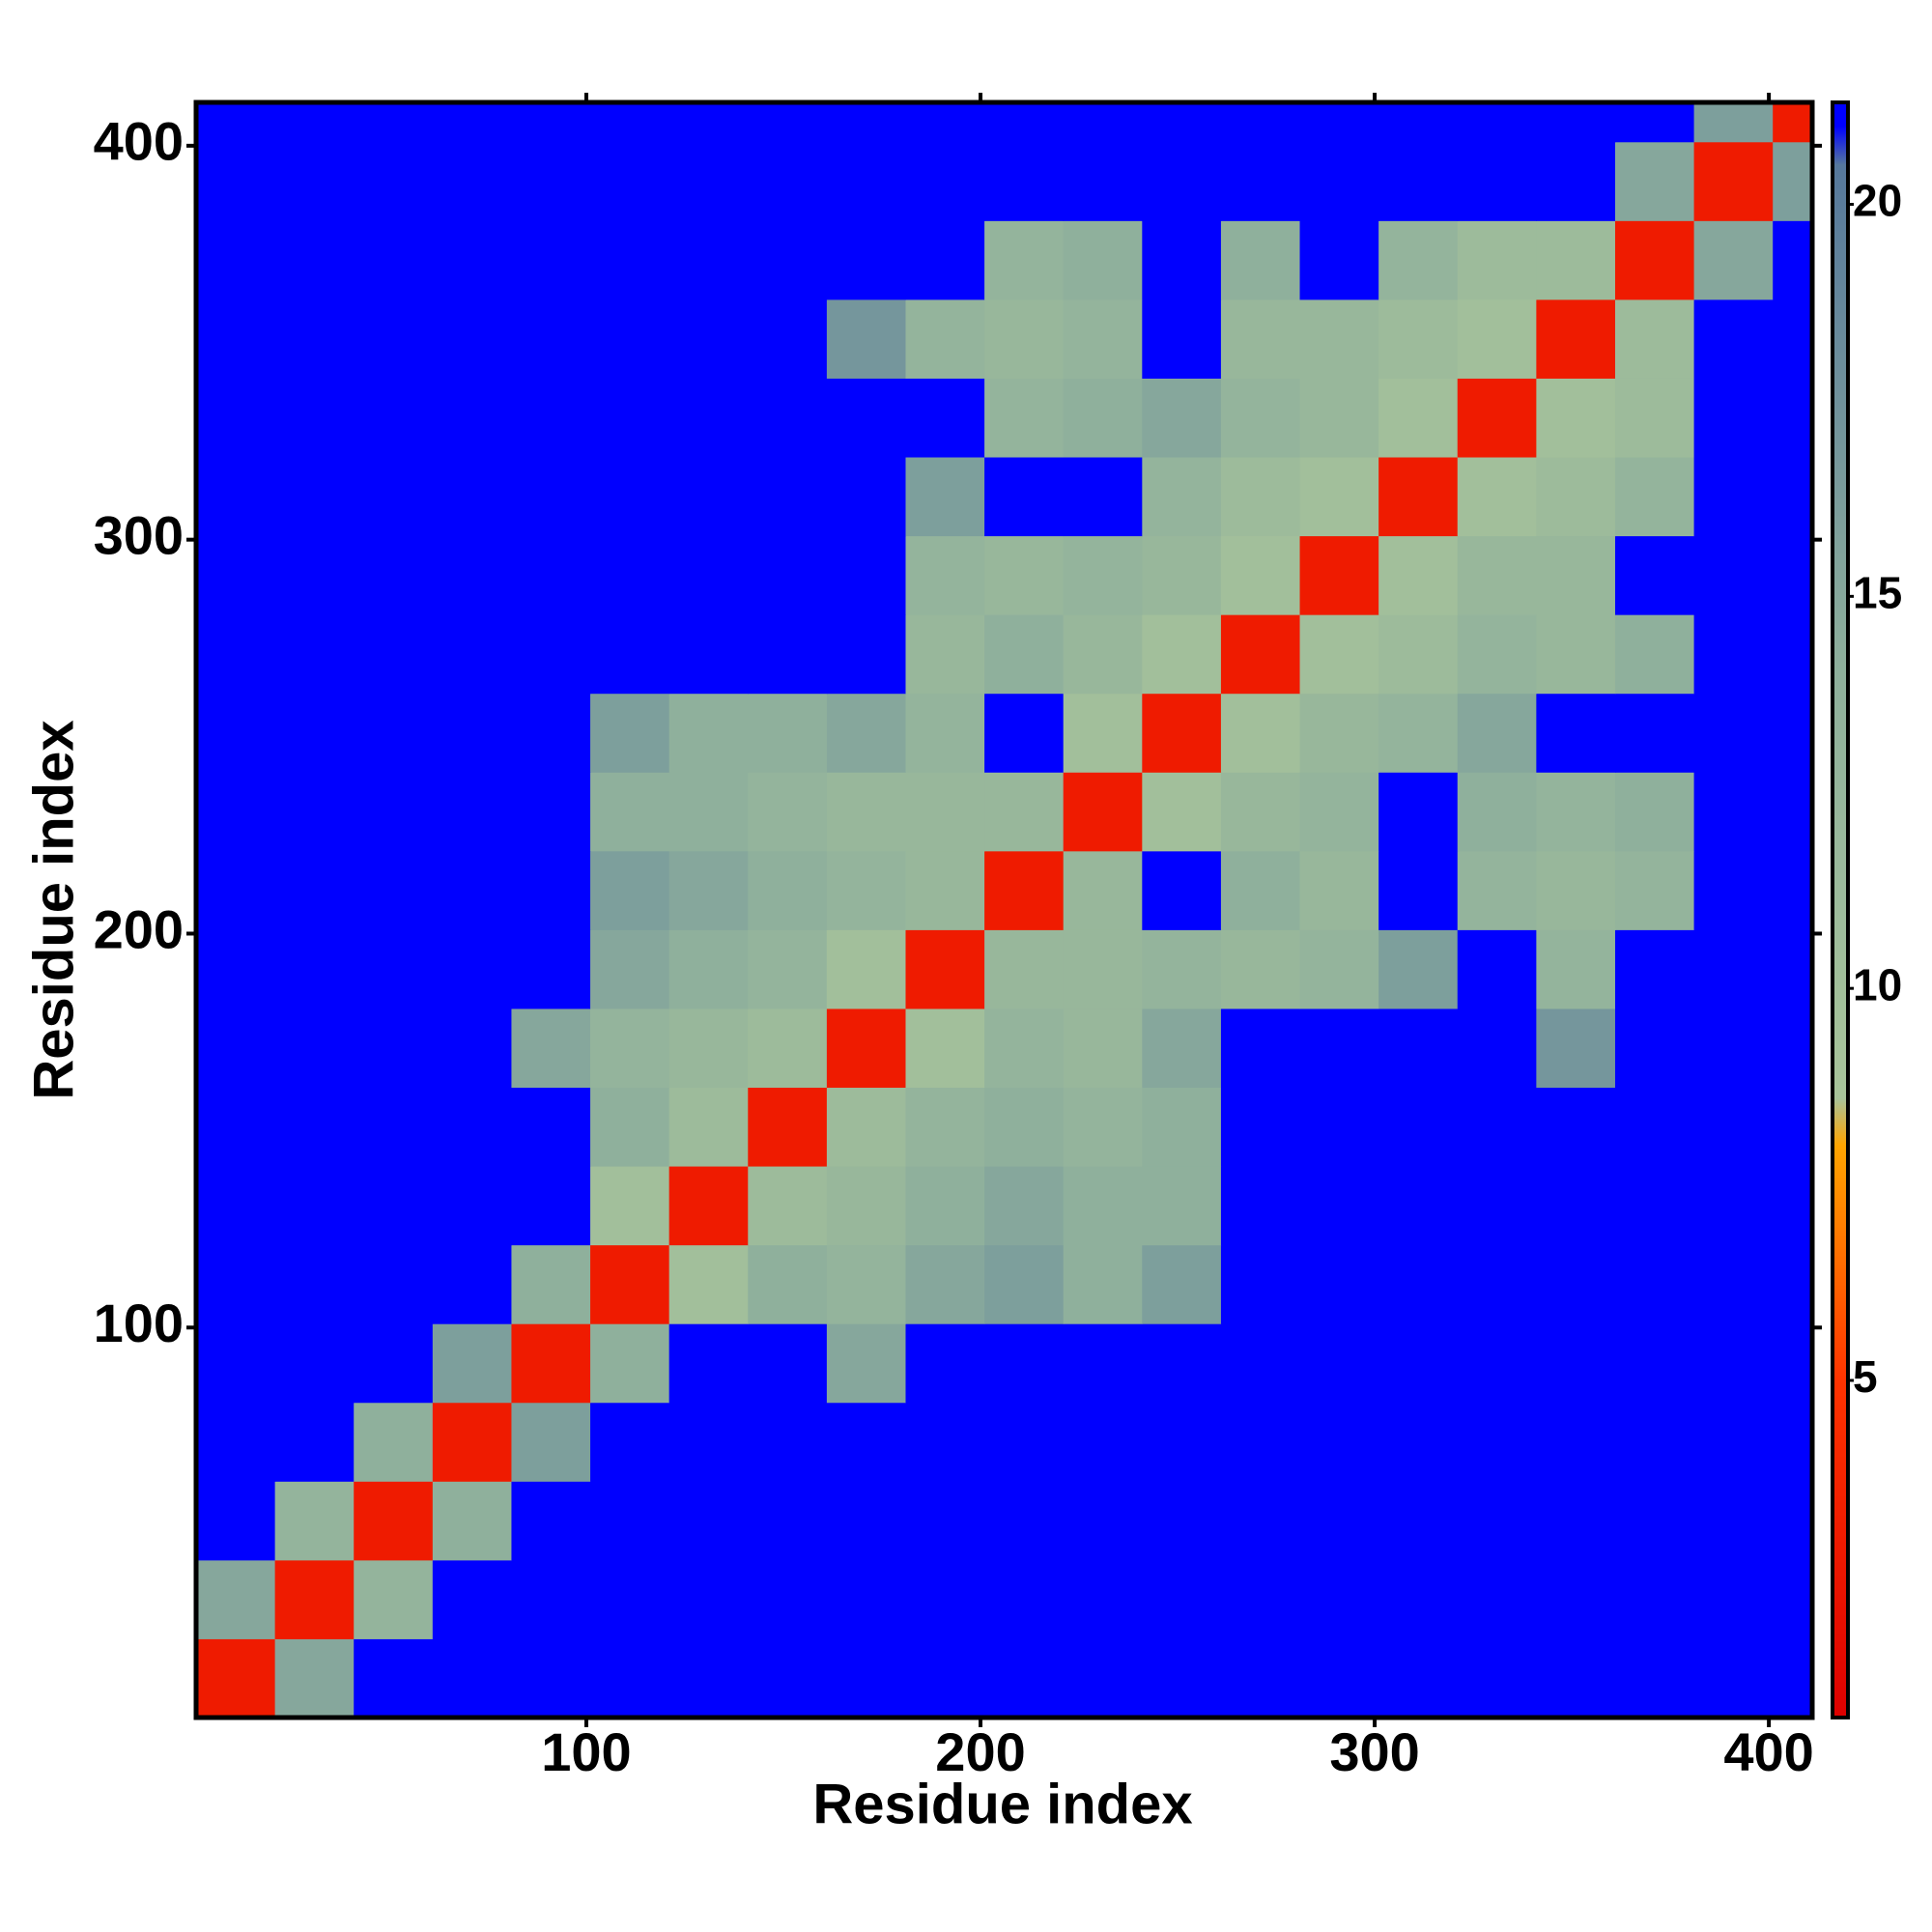 The height and width of the screenshot is (1932, 1932). I want to click on x-tick-label: 400, so click(1768, 1751).